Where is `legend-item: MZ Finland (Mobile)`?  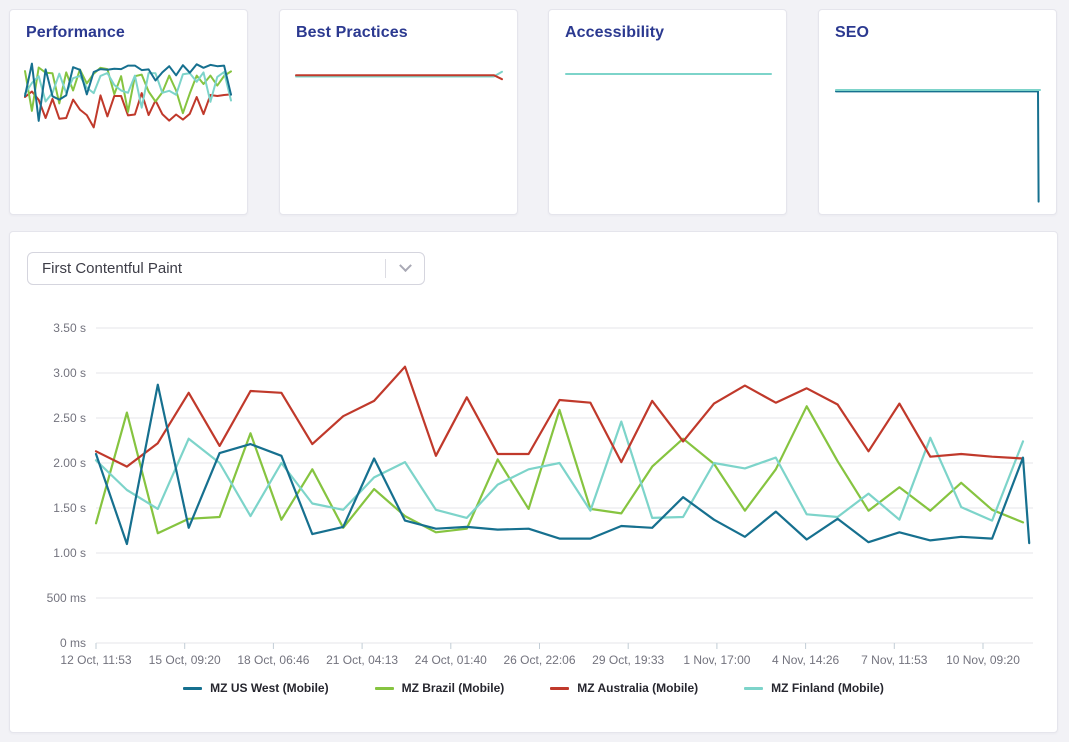 legend-item: MZ Finland (Mobile) is located at coordinates (814, 688).